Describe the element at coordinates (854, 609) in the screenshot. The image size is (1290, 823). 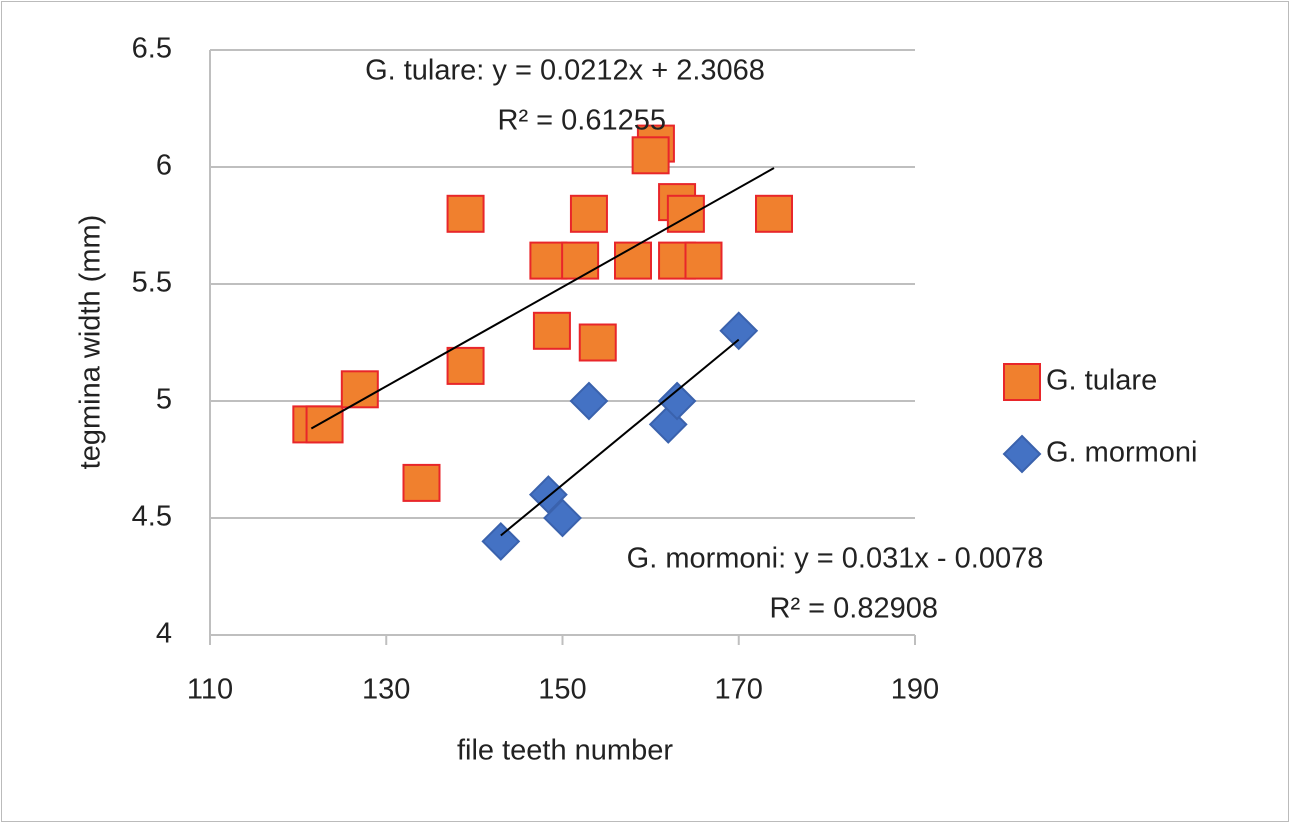
I see `trendline-r2: R² = 0.82908` at that location.